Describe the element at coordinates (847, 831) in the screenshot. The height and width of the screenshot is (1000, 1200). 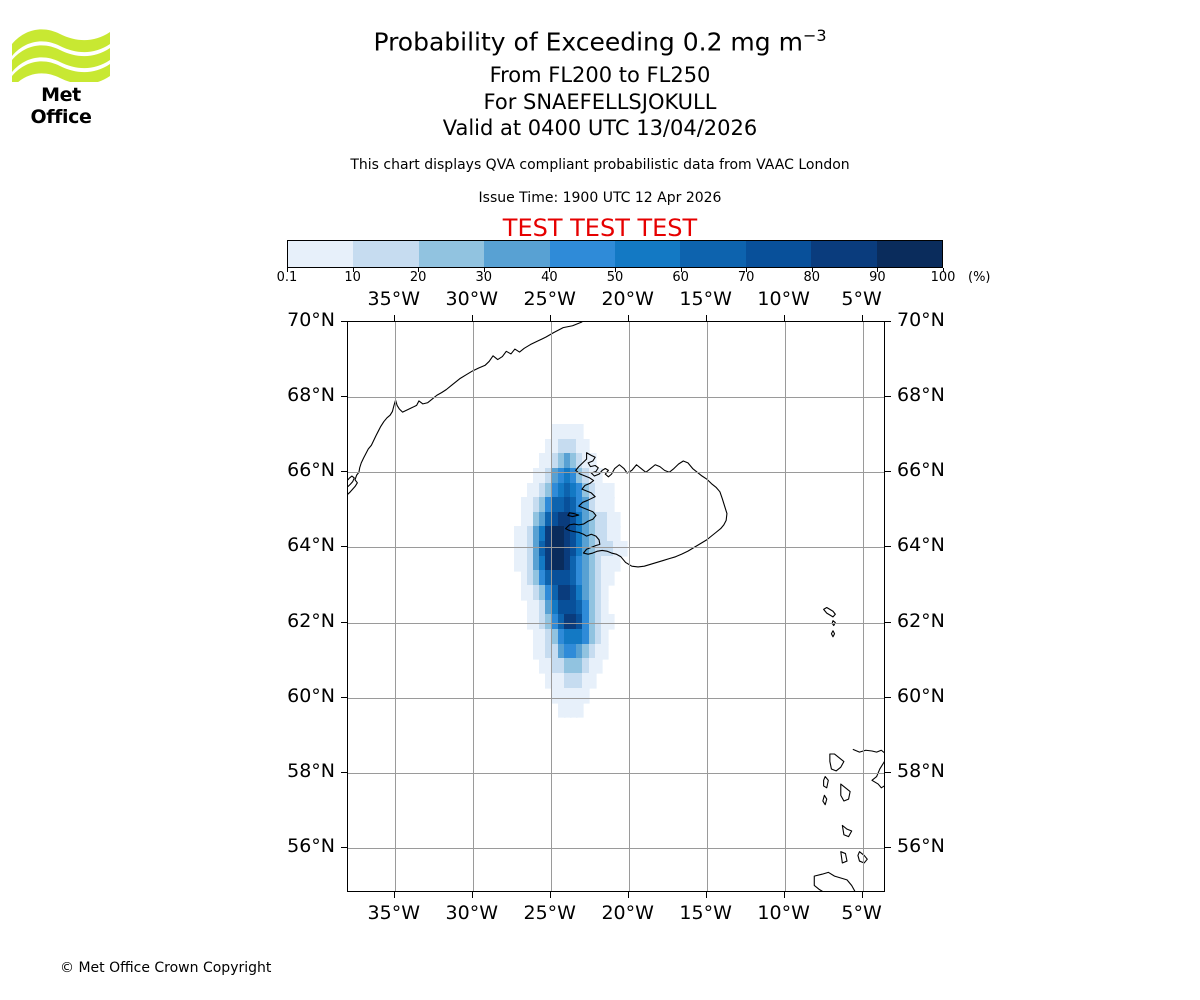
I see `coast-isle-of-mull` at that location.